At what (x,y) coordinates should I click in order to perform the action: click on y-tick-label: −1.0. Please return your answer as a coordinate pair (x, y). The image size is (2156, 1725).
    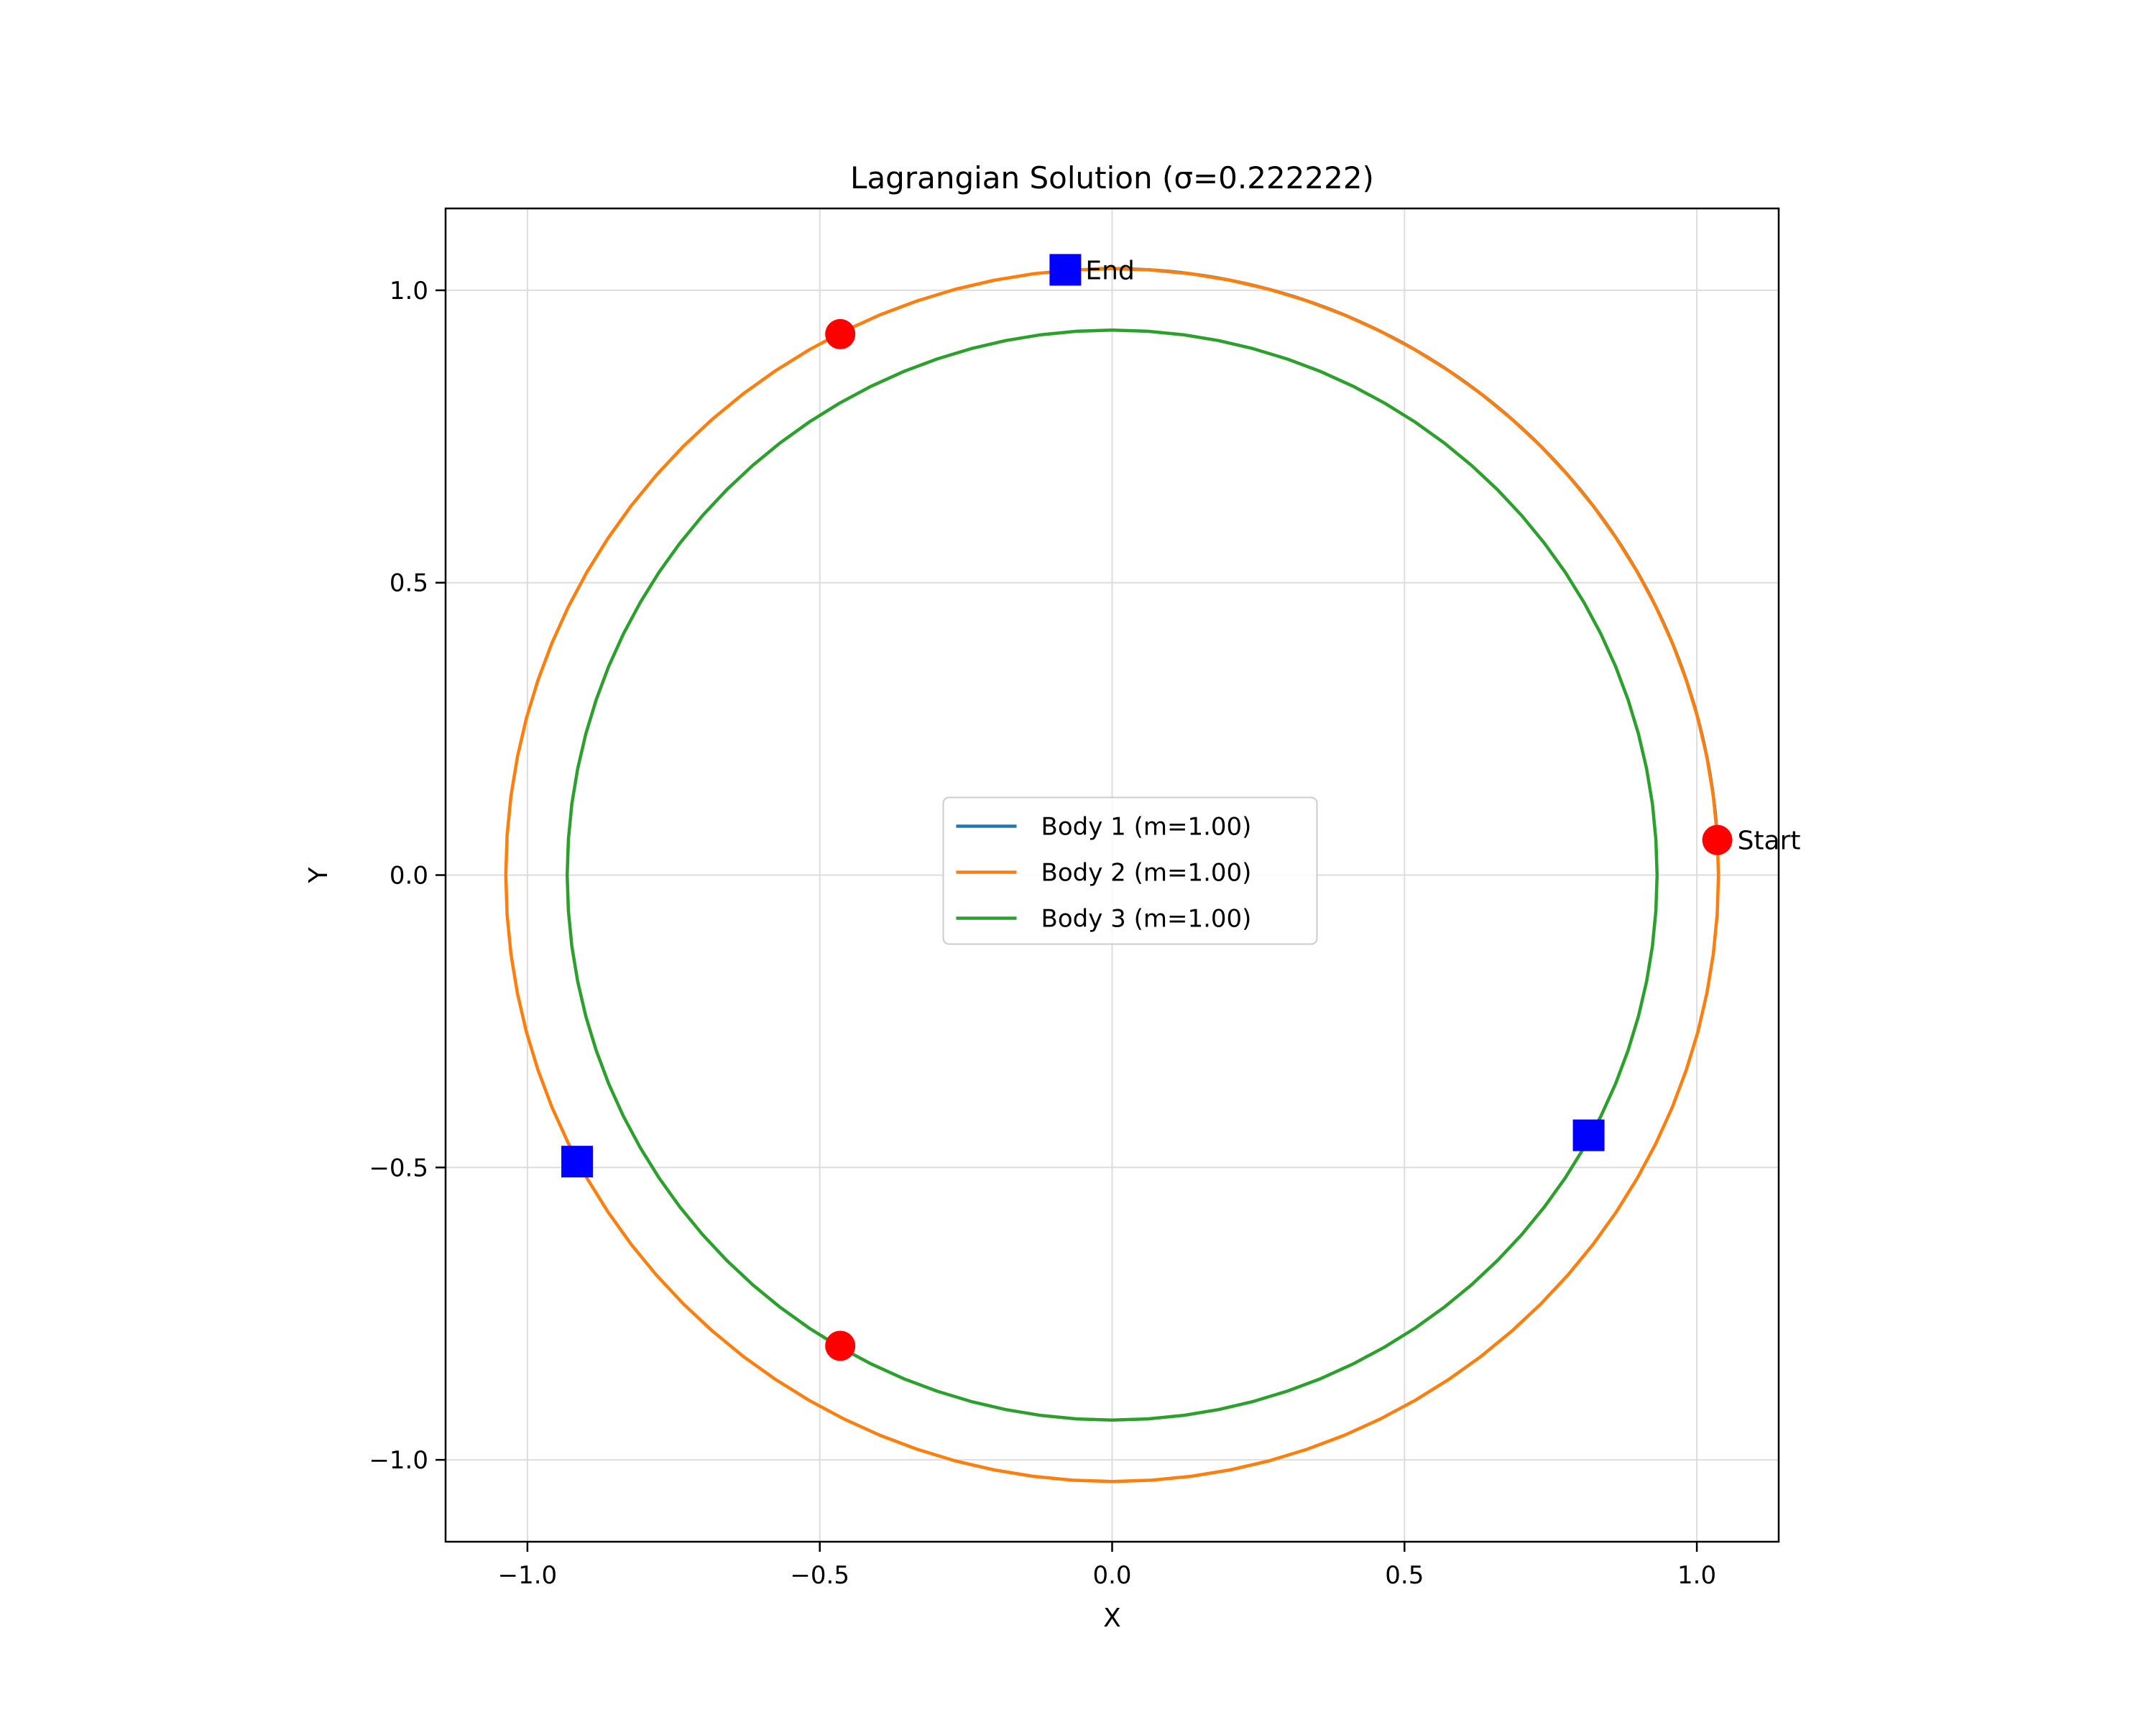
    Looking at the image, I should click on (399, 1460).